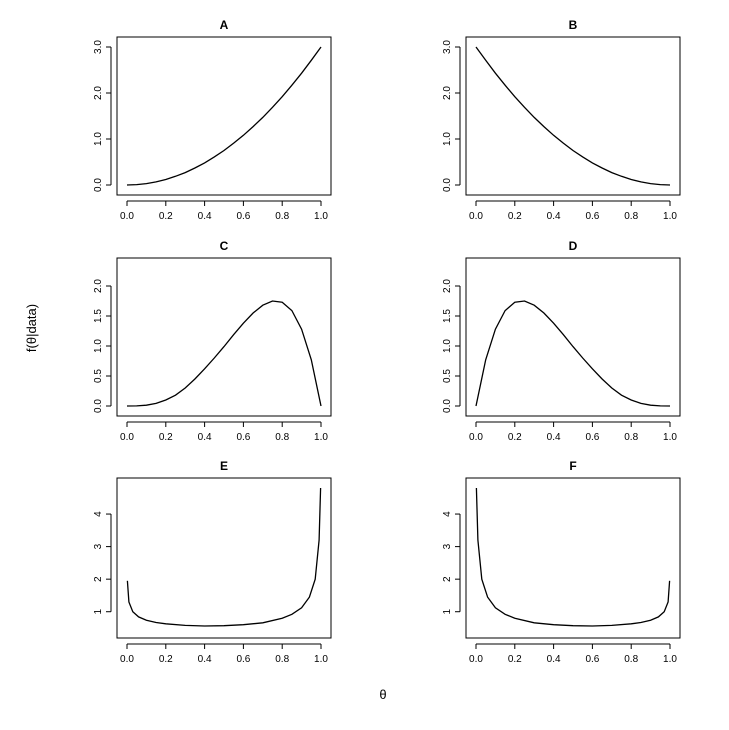 This screenshot has width=729, height=730. What do you see at coordinates (224, 25) in the screenshot?
I see `panel-title: A` at bounding box center [224, 25].